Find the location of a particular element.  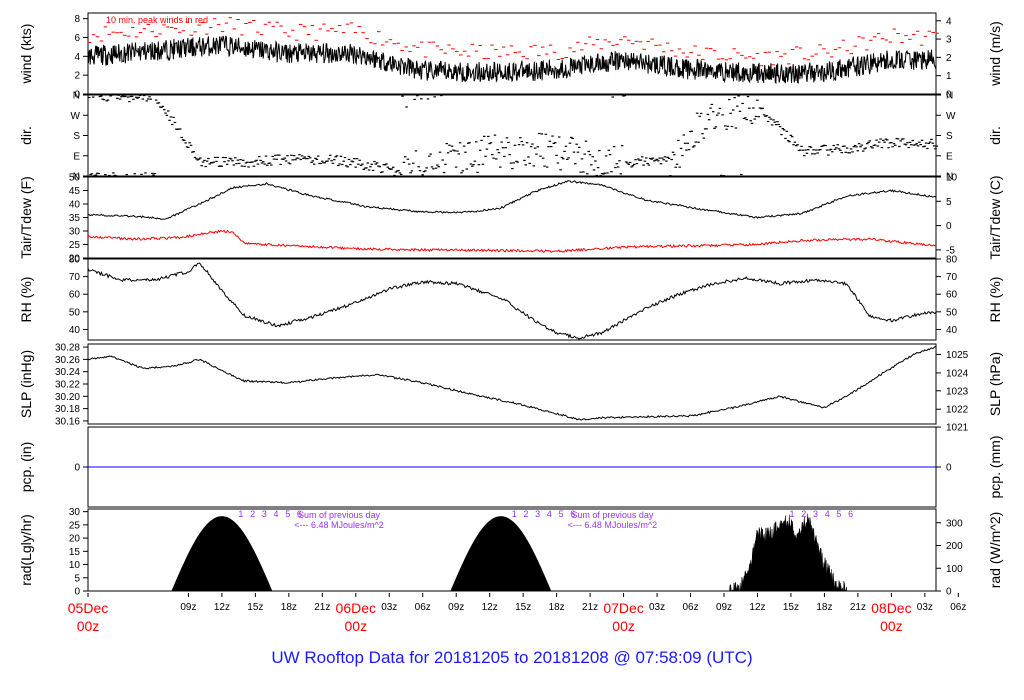

left-tick-label-slp: 30.22 is located at coordinates (67, 385).